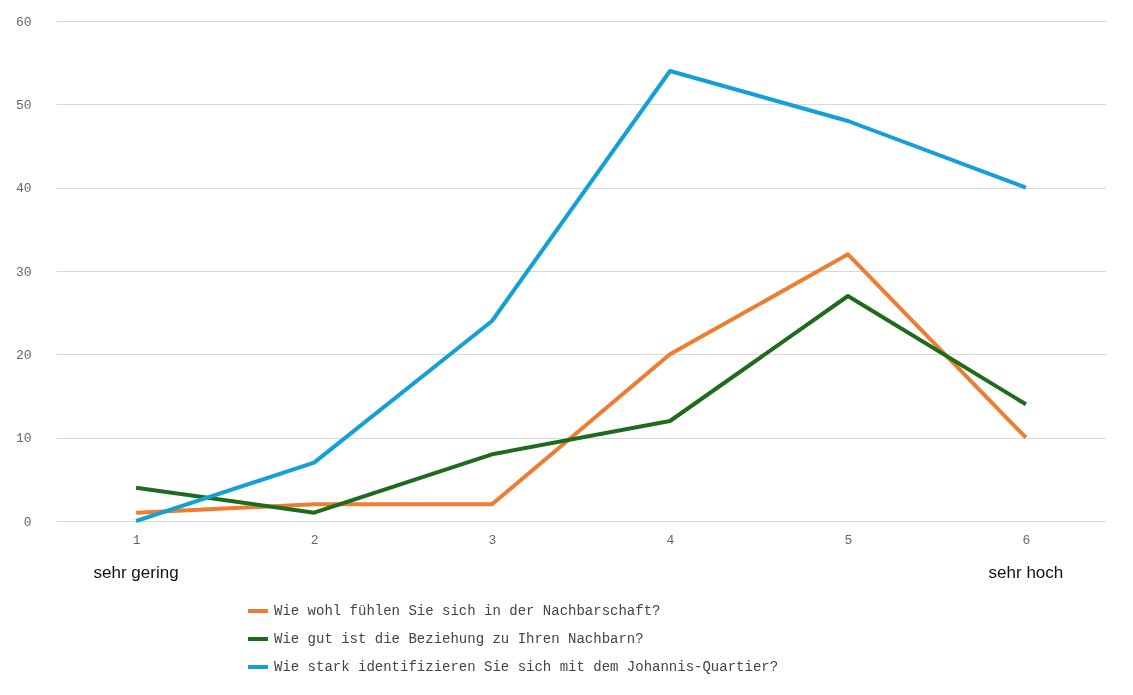 This screenshot has height=695, width=1133. I want to click on x-tick-label: 6, so click(1026, 540).